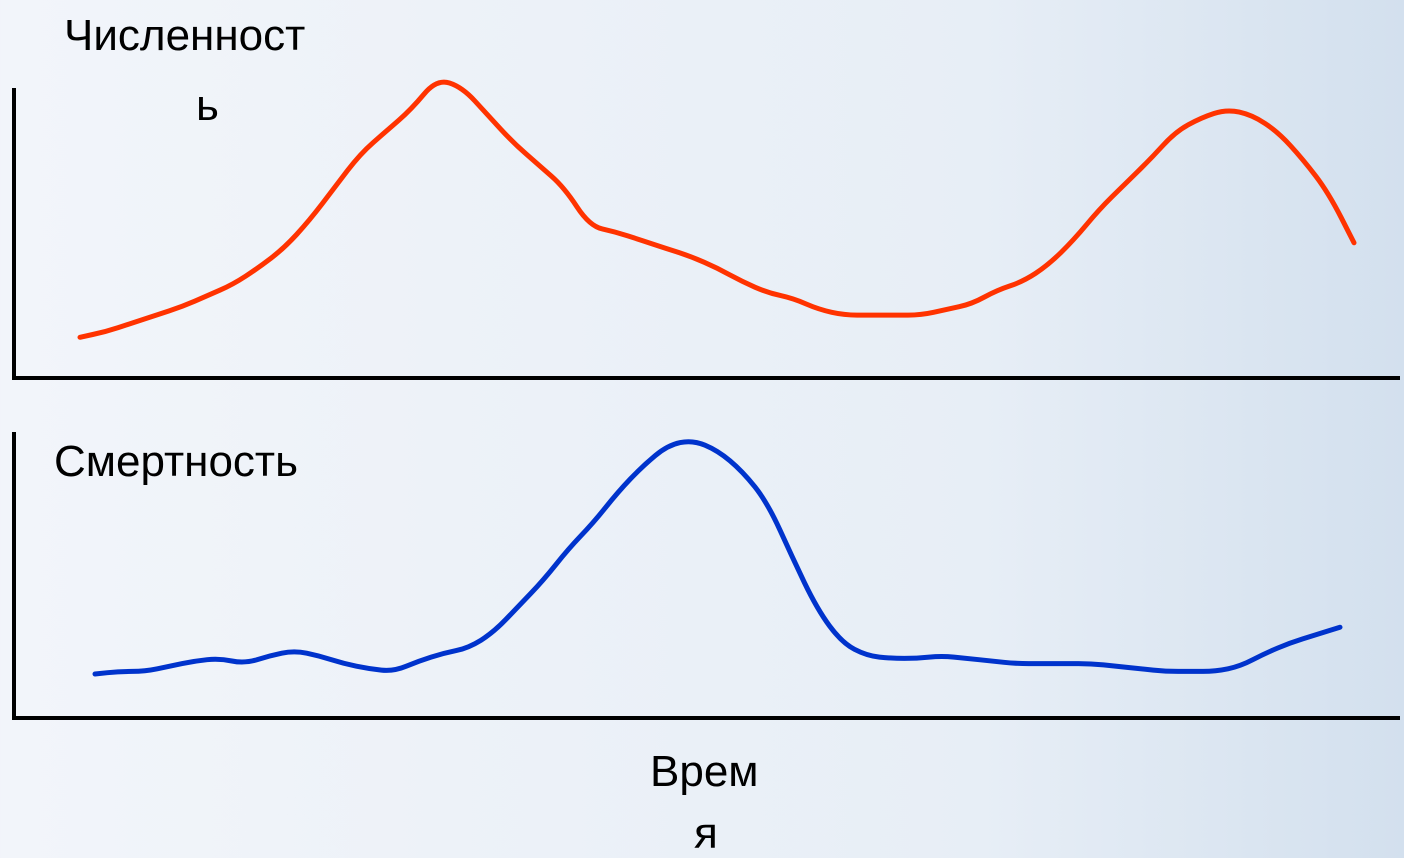  What do you see at coordinates (176, 461) in the screenshot?
I see `mortality-axis-label: Смертность` at bounding box center [176, 461].